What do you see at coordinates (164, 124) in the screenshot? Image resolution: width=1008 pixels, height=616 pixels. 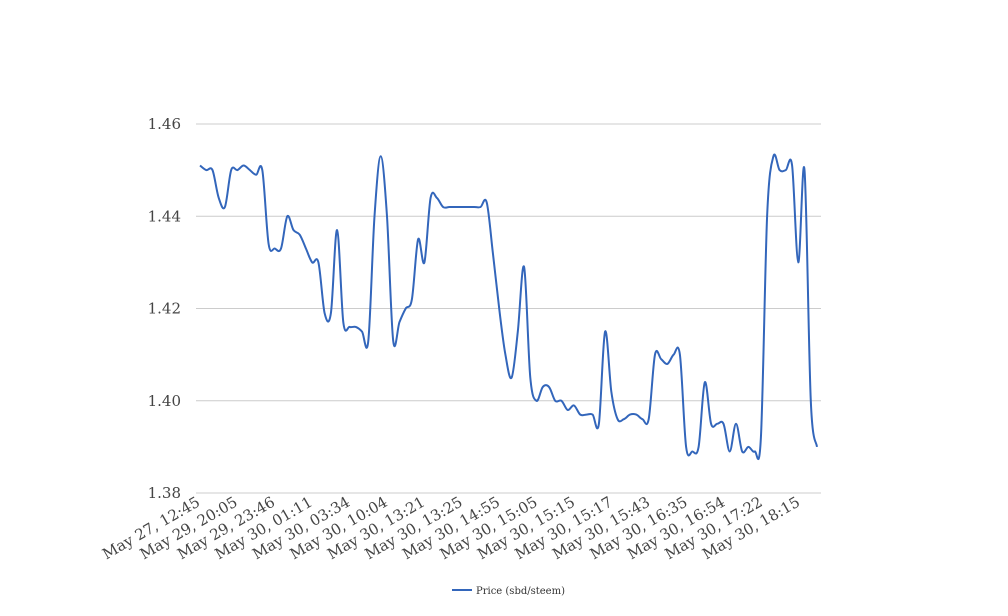 I see `y-tick-label: 1.46` at bounding box center [164, 124].